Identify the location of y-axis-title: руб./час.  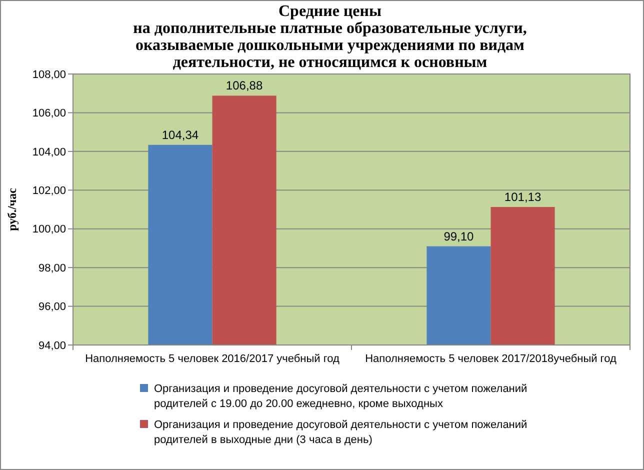
(12, 209).